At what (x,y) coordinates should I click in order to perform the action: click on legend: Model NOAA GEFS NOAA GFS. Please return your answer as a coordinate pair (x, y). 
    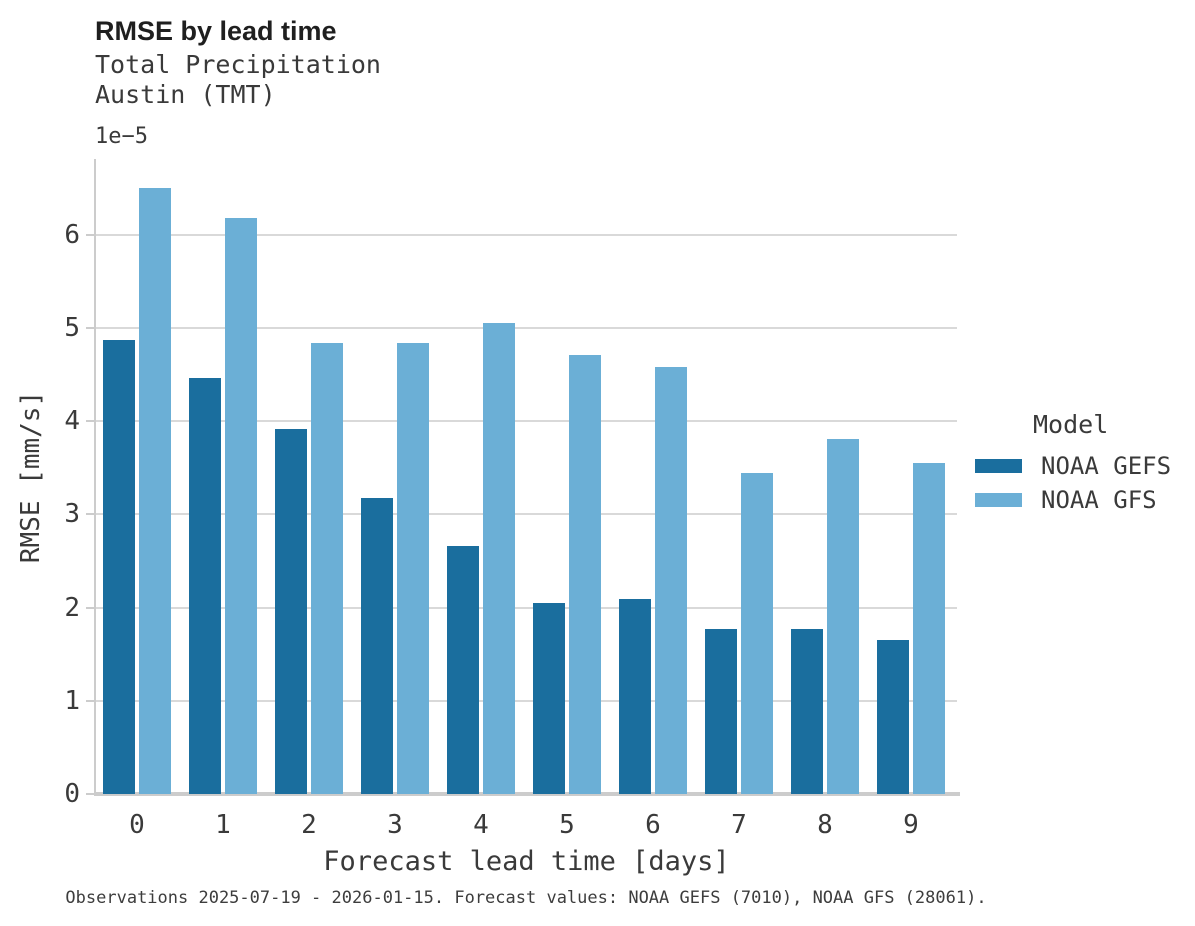
    Looking at the image, I should click on (1082, 463).